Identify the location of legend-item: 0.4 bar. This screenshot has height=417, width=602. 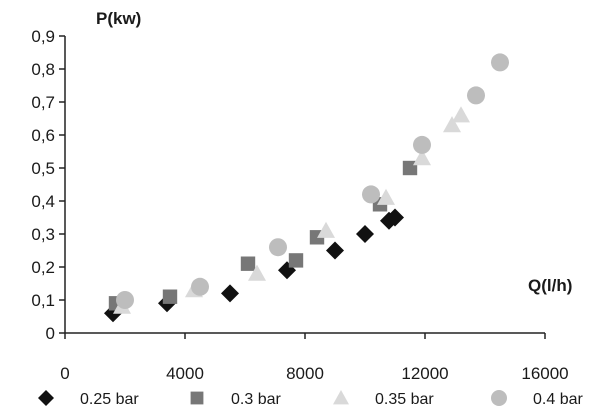
(537, 399).